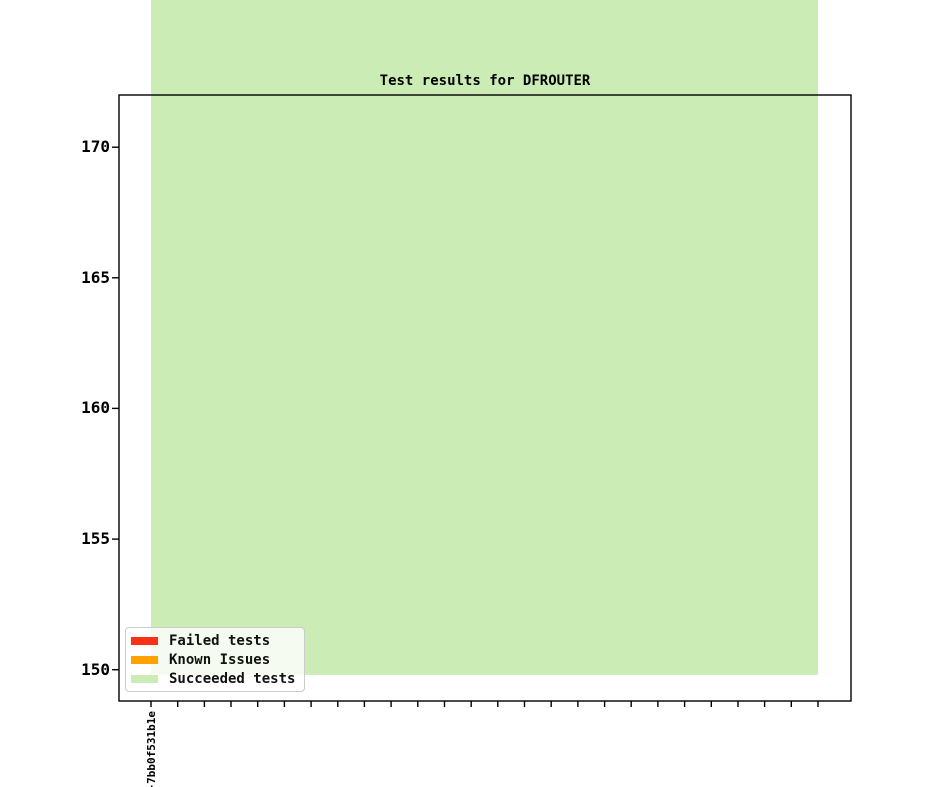 The image size is (944, 787). Describe the element at coordinates (144, 659) in the screenshot. I see `known-issues-swatch-icon` at that location.